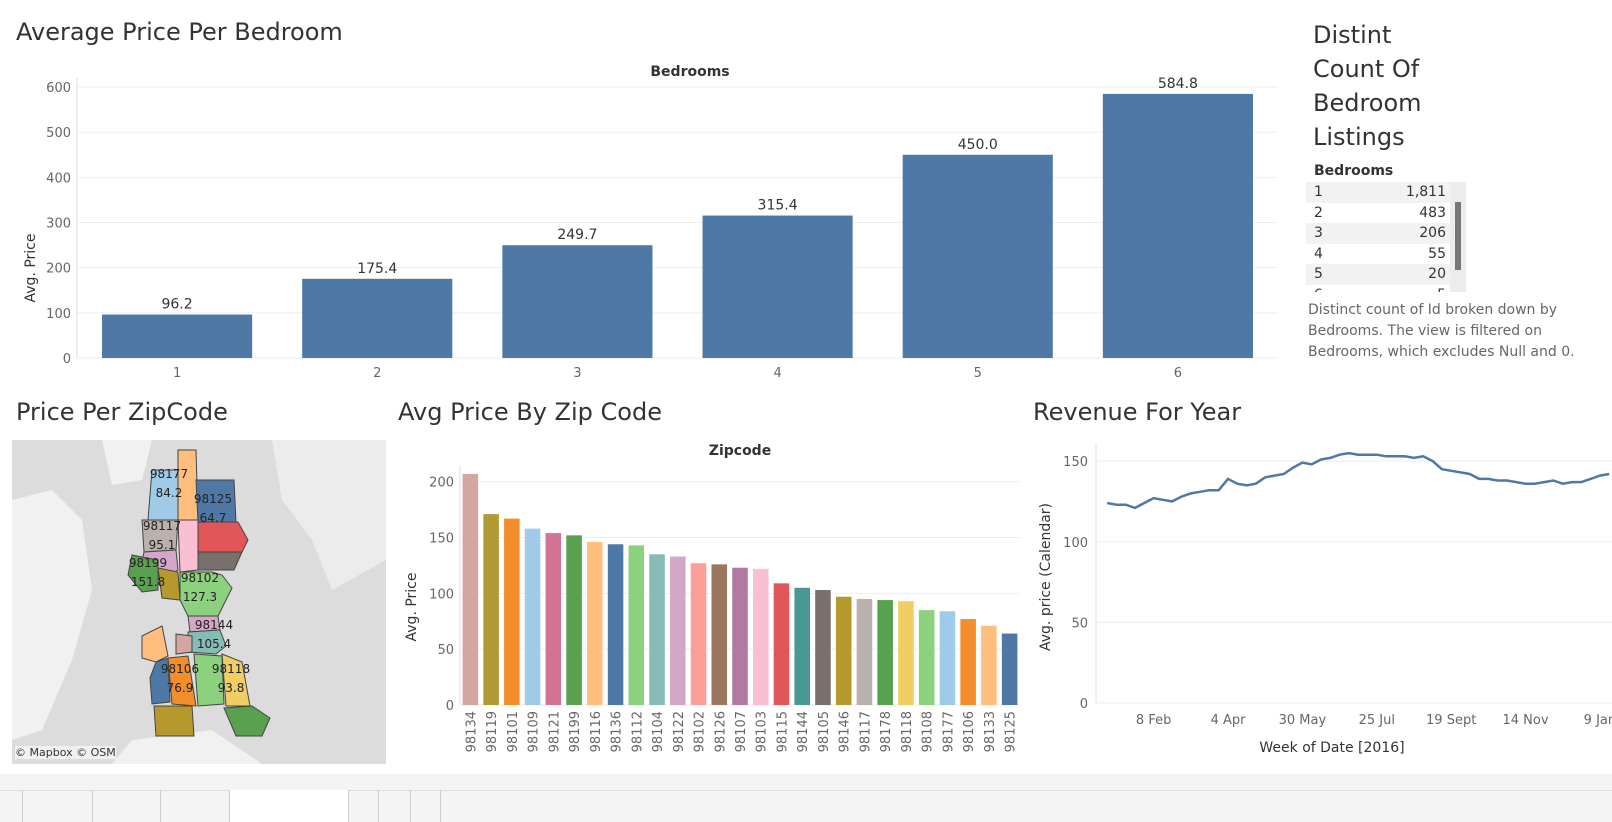  Describe the element at coordinates (180, 688) in the screenshot. I see `map-label-value: 76.9` at that location.